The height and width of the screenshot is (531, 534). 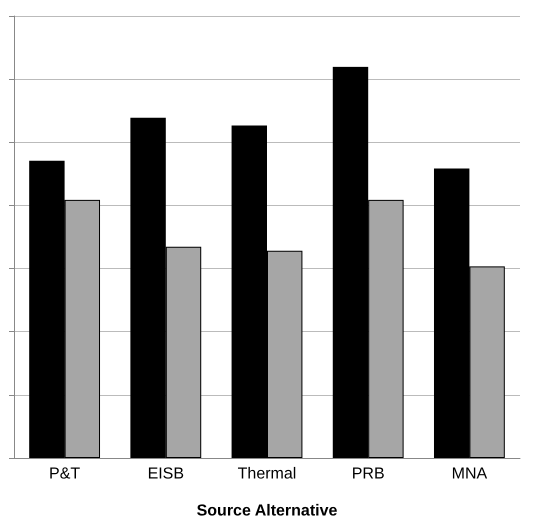 What do you see at coordinates (166, 474) in the screenshot?
I see `x-tick-label: EISB` at bounding box center [166, 474].